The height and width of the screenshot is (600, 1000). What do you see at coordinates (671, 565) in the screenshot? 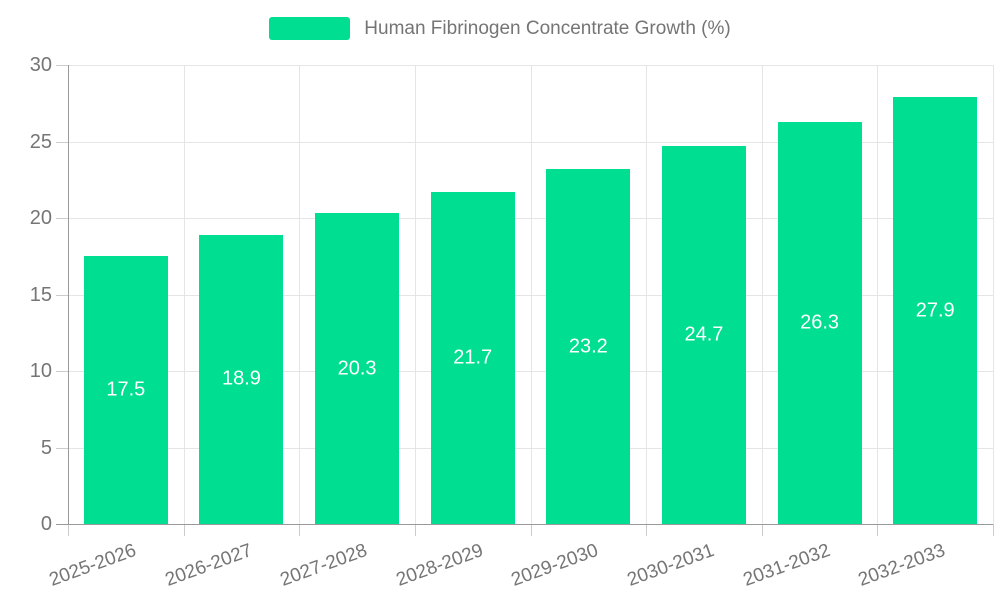
I see `x-axis-label: 2030-2031` at bounding box center [671, 565].